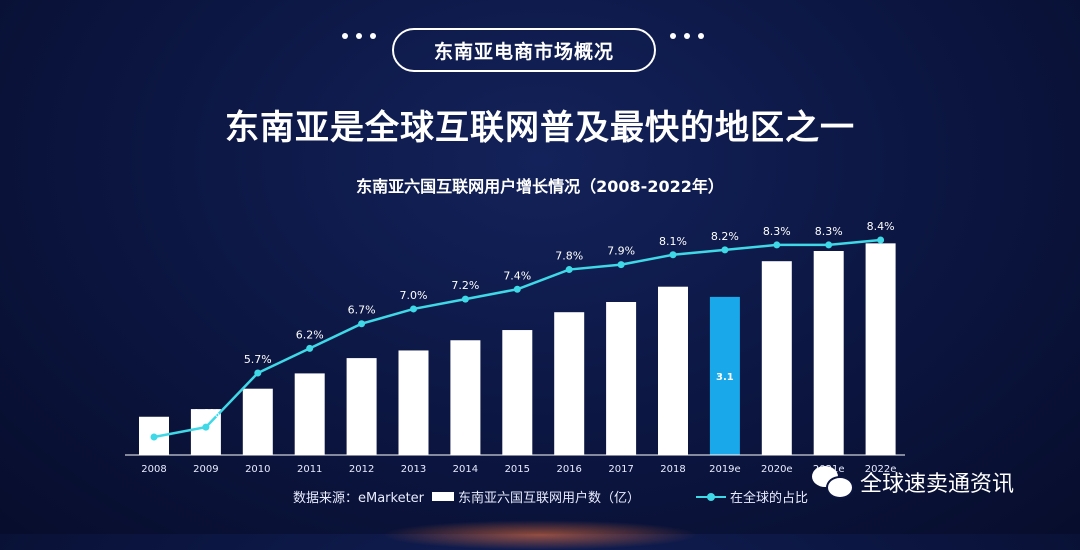 Image resolution: width=1080 pixels, height=550 pixels. Describe the element at coordinates (465, 285) in the screenshot. I see `share-label: 7.2%` at that location.